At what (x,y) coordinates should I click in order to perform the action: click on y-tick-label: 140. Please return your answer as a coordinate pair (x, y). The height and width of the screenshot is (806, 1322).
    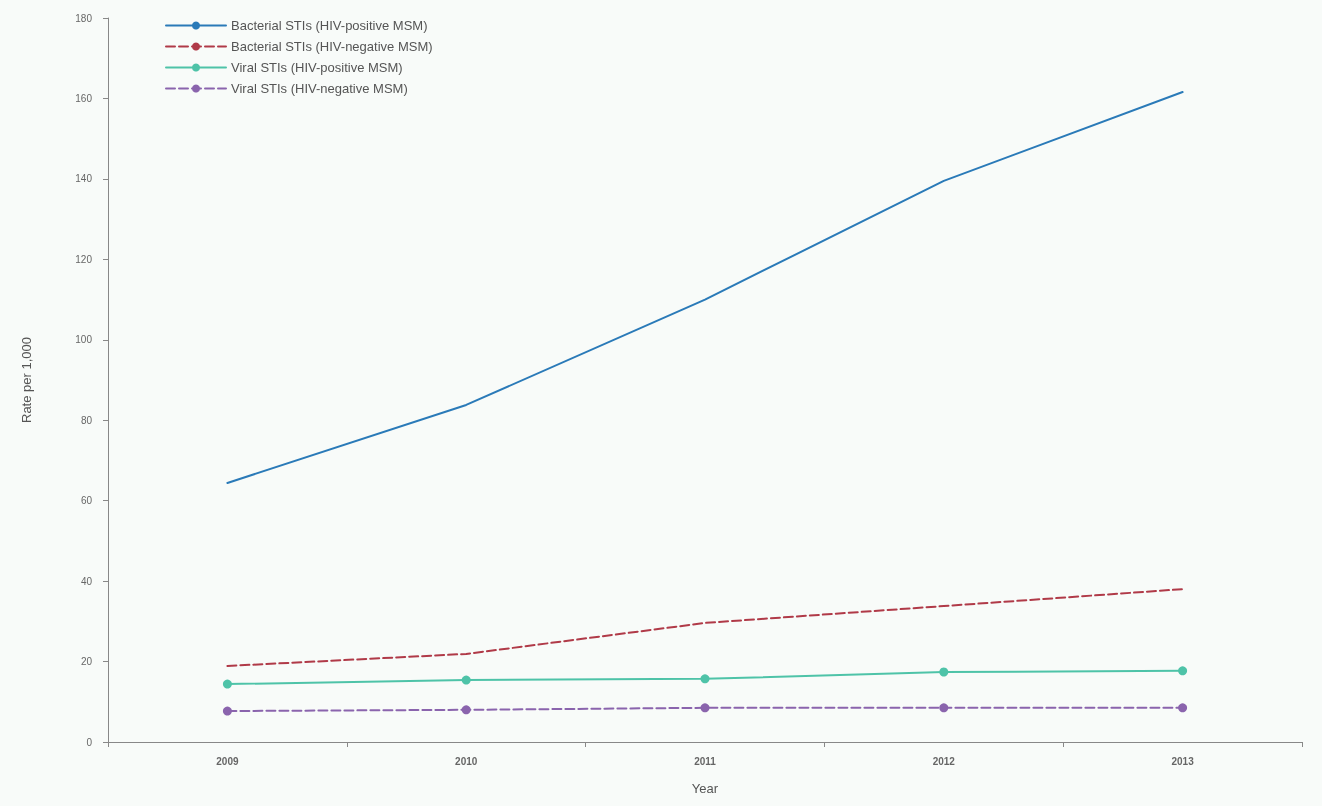
    Looking at the image, I should click on (84, 179).